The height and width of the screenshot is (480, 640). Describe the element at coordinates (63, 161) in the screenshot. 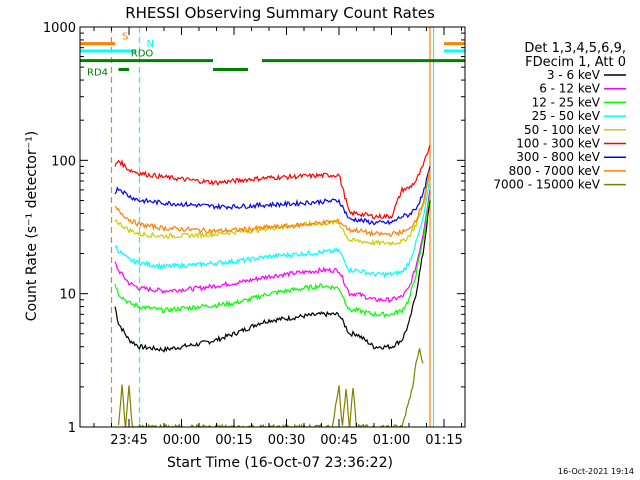

I see `y-tick-label: 100` at that location.